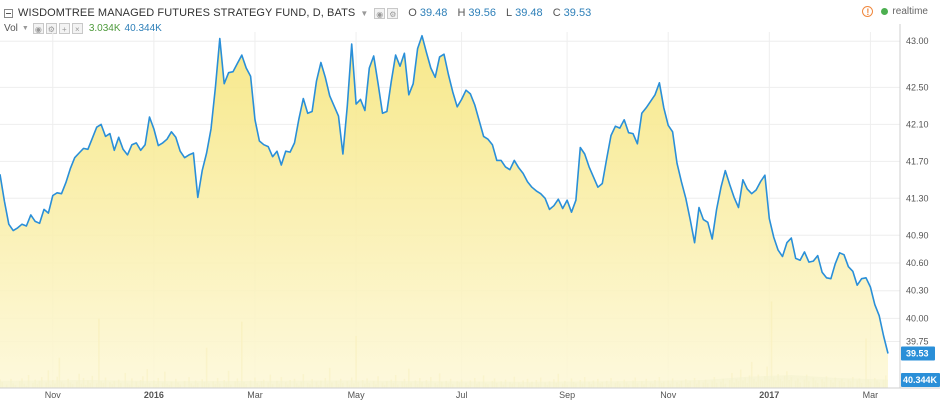 Image resolution: width=940 pixels, height=402 pixels. I want to click on volume-ma-value: 40.344K, so click(143, 28).